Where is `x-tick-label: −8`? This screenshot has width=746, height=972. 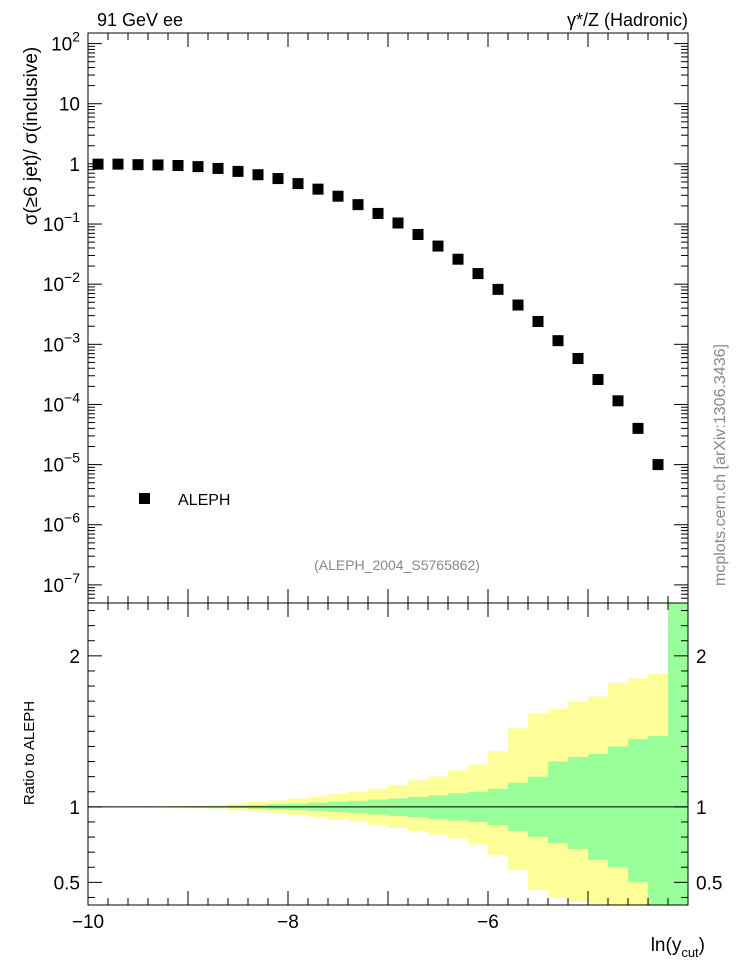
x-tick-label: −8 is located at coordinates (288, 922).